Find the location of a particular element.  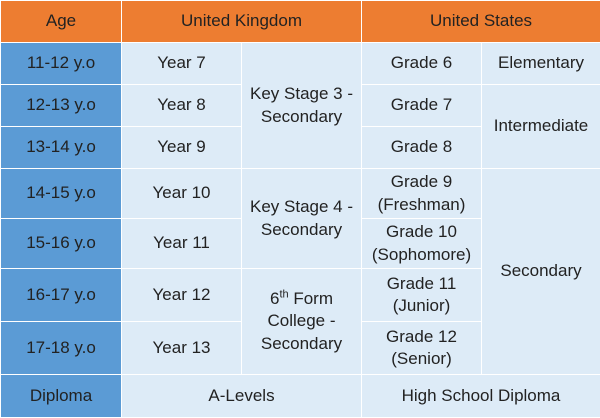

form-superscript: th is located at coordinates (283, 295).